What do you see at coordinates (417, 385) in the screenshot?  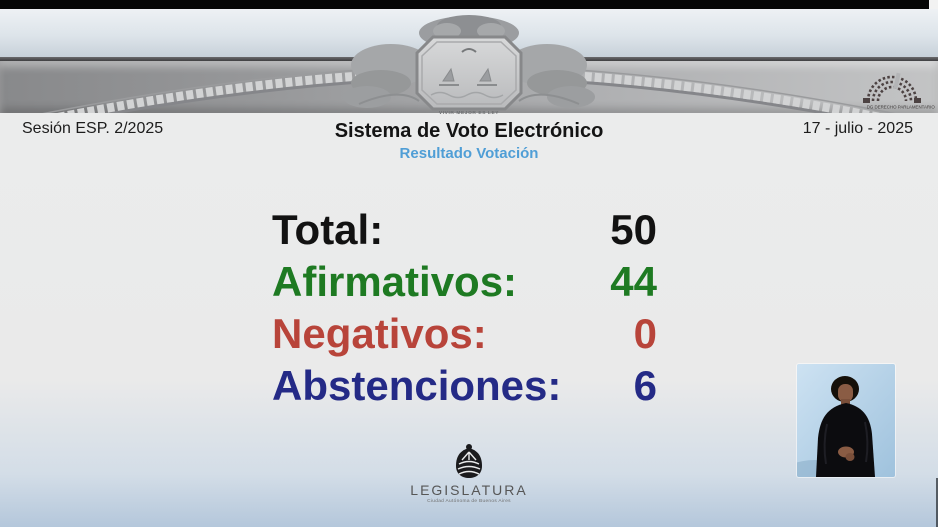 I see `result-label: Abstenciones:` at bounding box center [417, 385].